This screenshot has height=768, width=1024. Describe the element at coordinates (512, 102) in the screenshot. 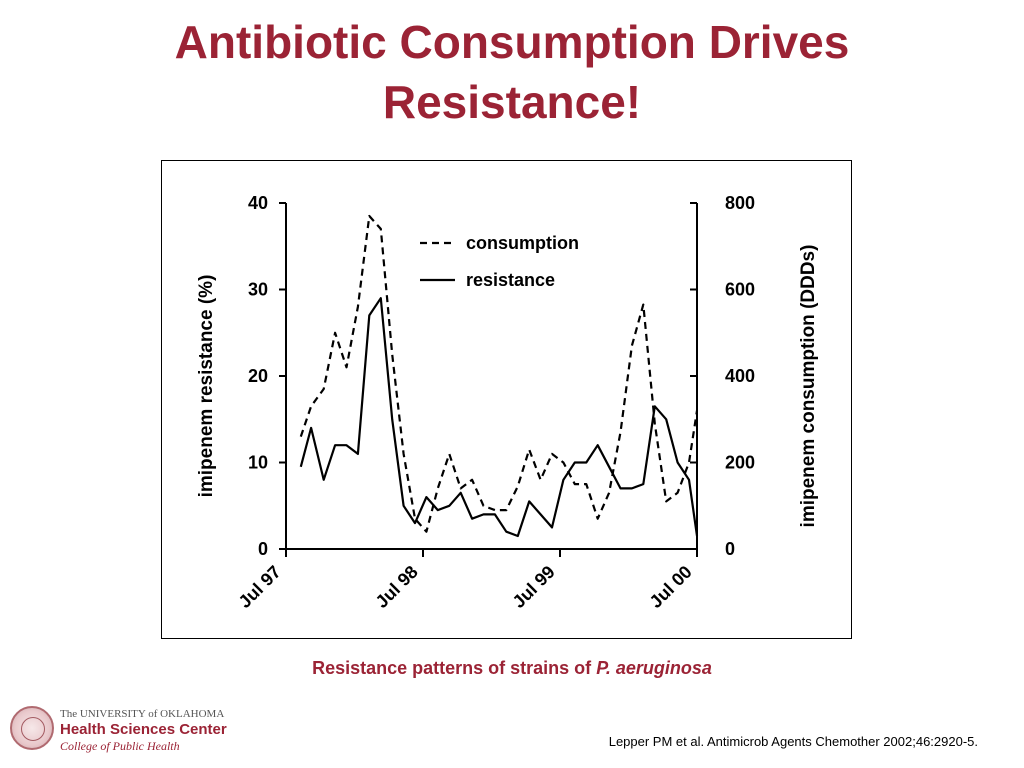

I see `slide-title-line2: Resistance!` at that location.